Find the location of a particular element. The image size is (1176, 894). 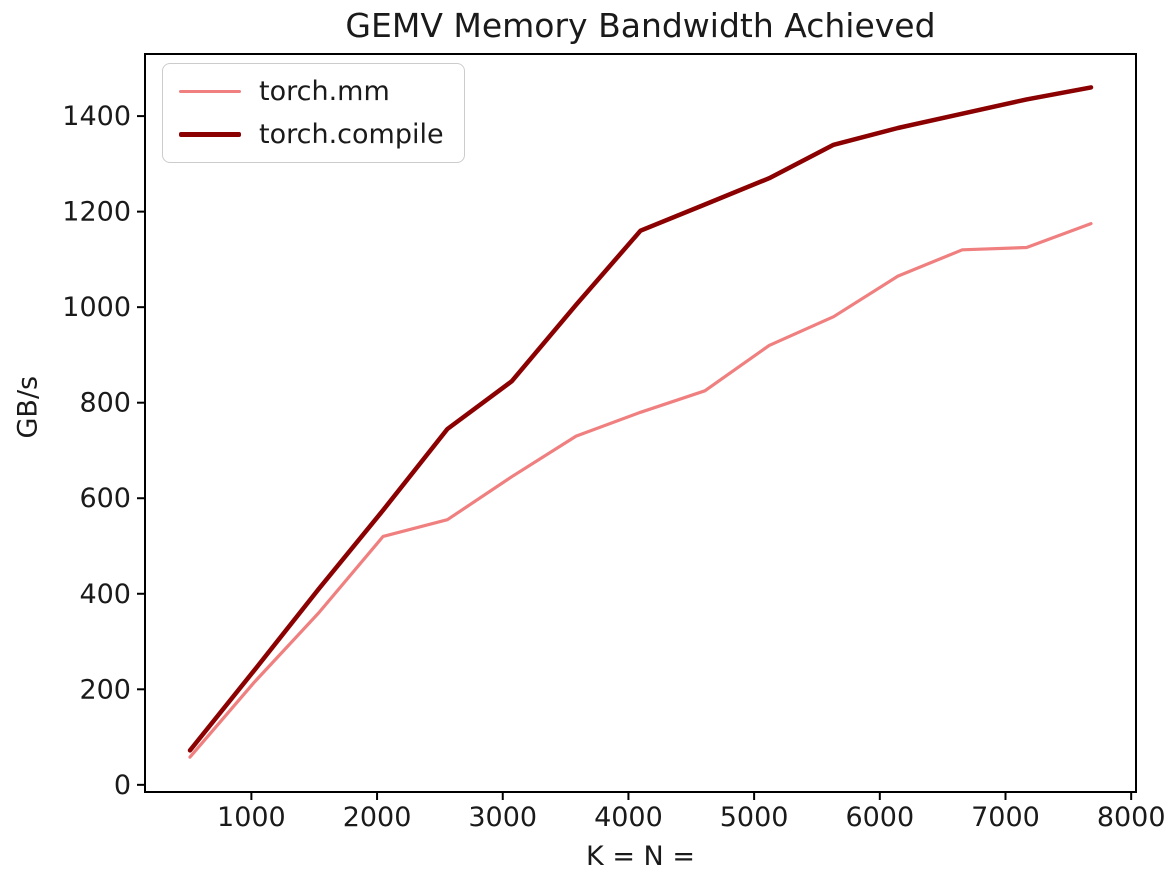

x-tick-label: 8000 is located at coordinates (1131, 817).